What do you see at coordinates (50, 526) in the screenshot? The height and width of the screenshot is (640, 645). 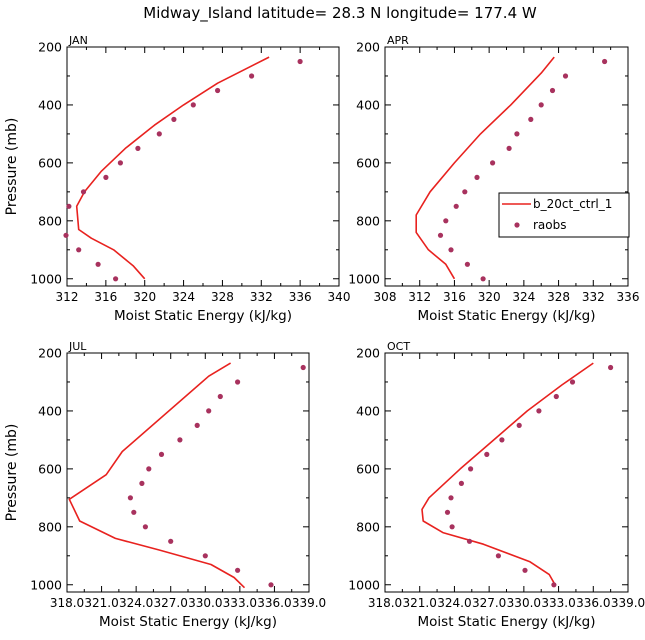 I see `jul-ytick-label: 800` at bounding box center [50, 526].